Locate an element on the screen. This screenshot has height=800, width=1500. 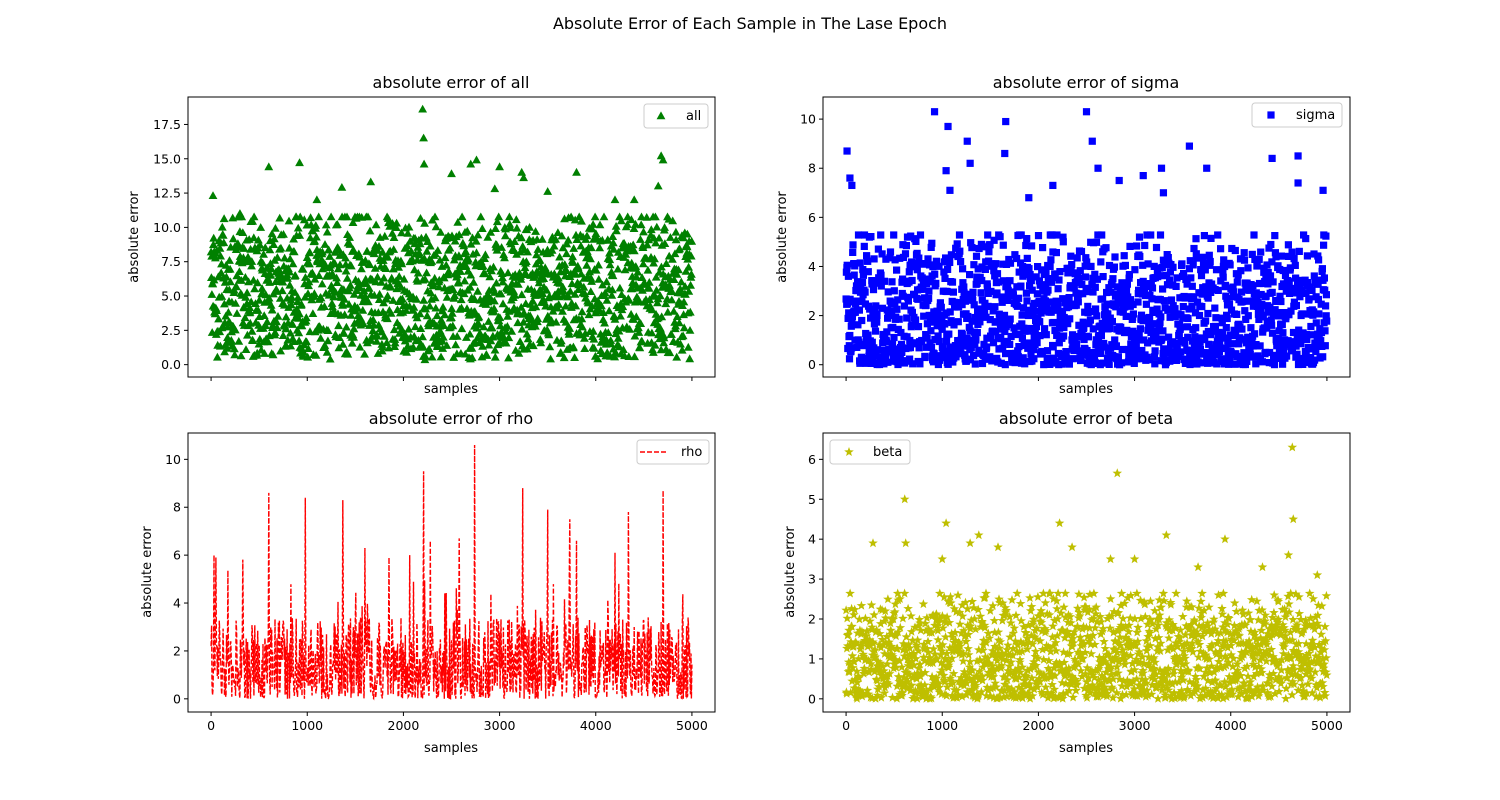
x-ticks-sigma is located at coordinates (1086, 379).